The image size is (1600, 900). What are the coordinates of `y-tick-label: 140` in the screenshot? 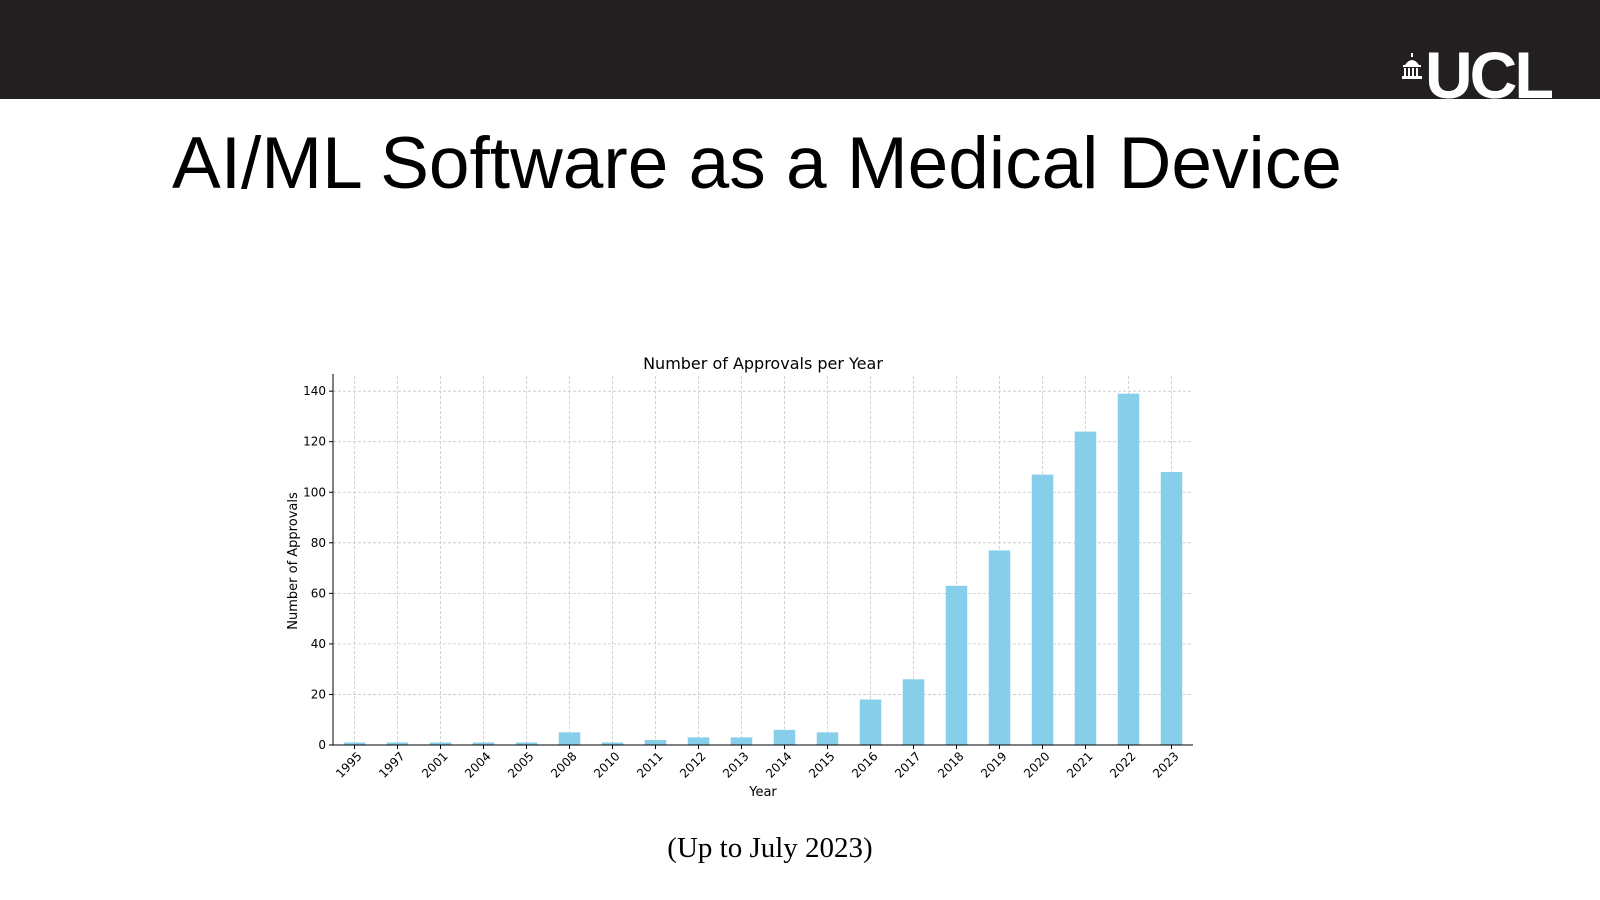 It's located at (314, 391).